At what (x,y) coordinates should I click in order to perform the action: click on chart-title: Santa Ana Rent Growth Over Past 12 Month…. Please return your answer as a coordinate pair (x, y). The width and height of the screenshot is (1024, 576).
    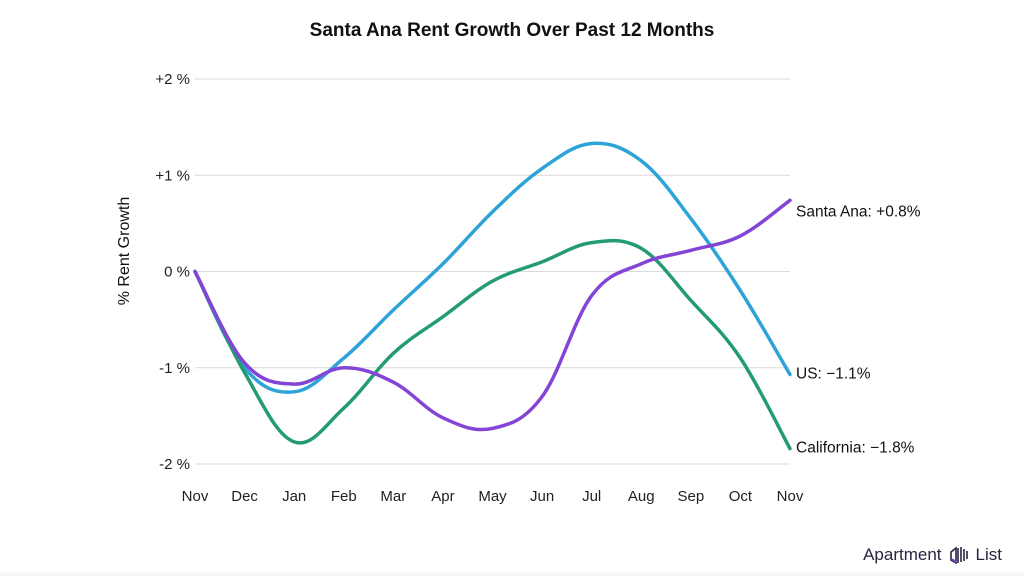
    Looking at the image, I should click on (512, 30).